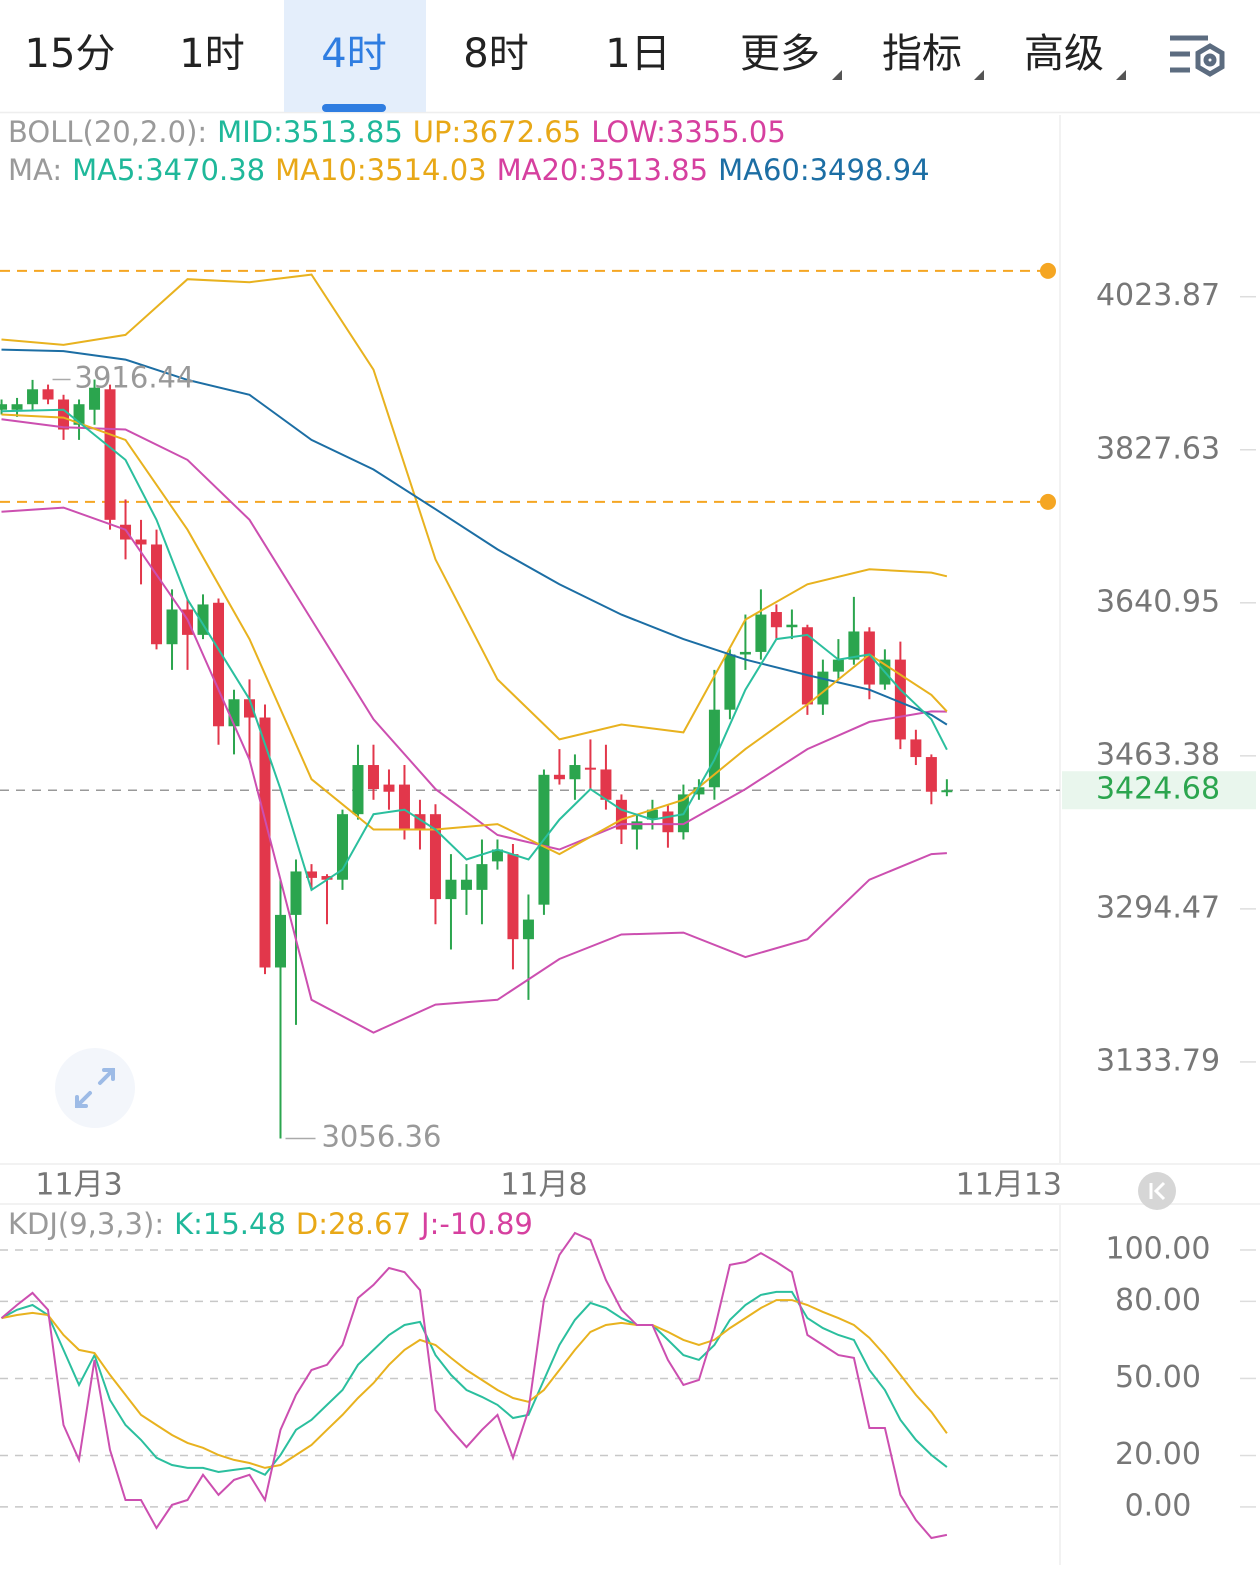 The image size is (1260, 1574). I want to click on y-tick-label: 50.00, so click(1158, 1377).